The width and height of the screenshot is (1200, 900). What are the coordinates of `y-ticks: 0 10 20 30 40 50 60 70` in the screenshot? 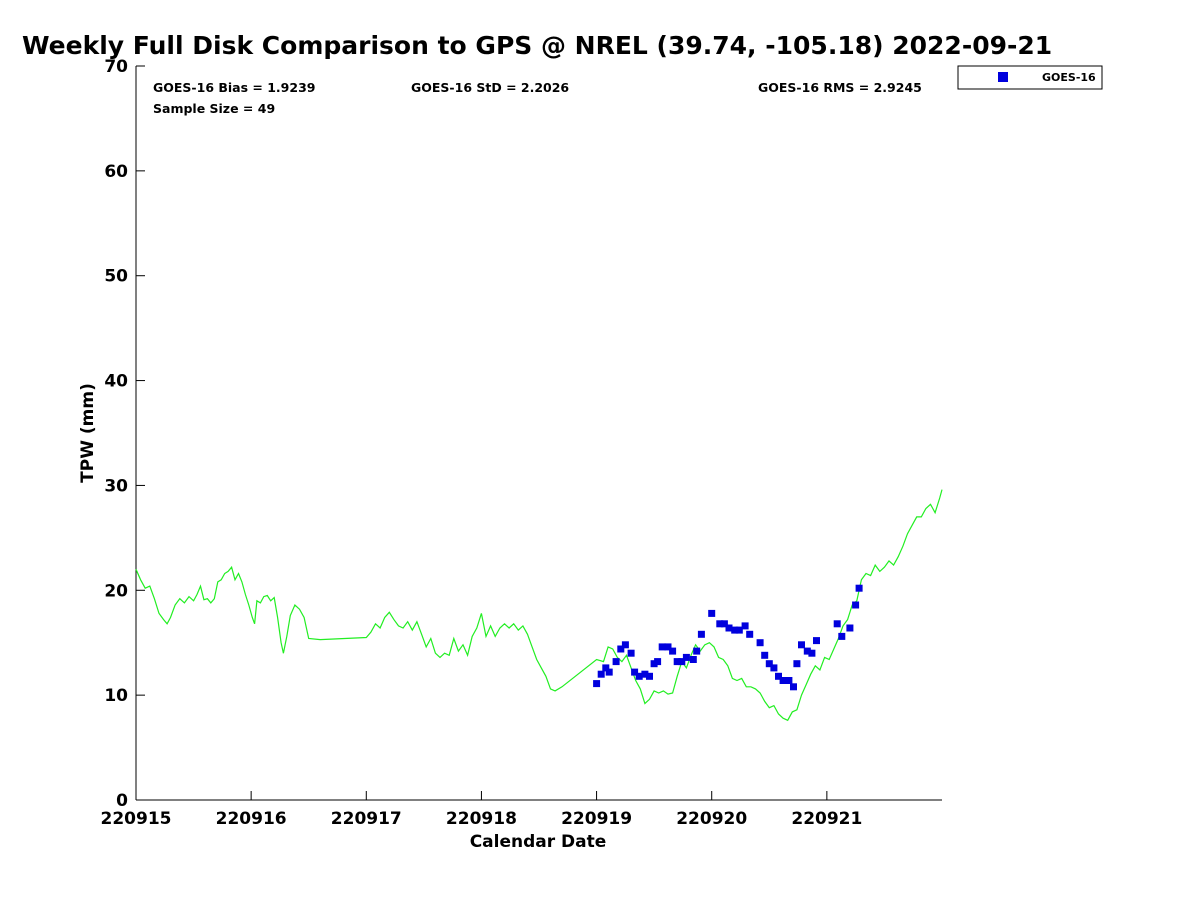 It's located at (124, 434).